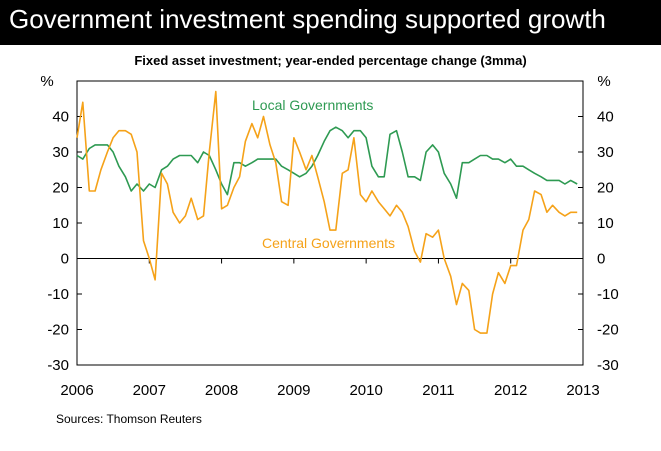 Image resolution: width=661 pixels, height=451 pixels. I want to click on x-tick-label: 2009, so click(293, 390).